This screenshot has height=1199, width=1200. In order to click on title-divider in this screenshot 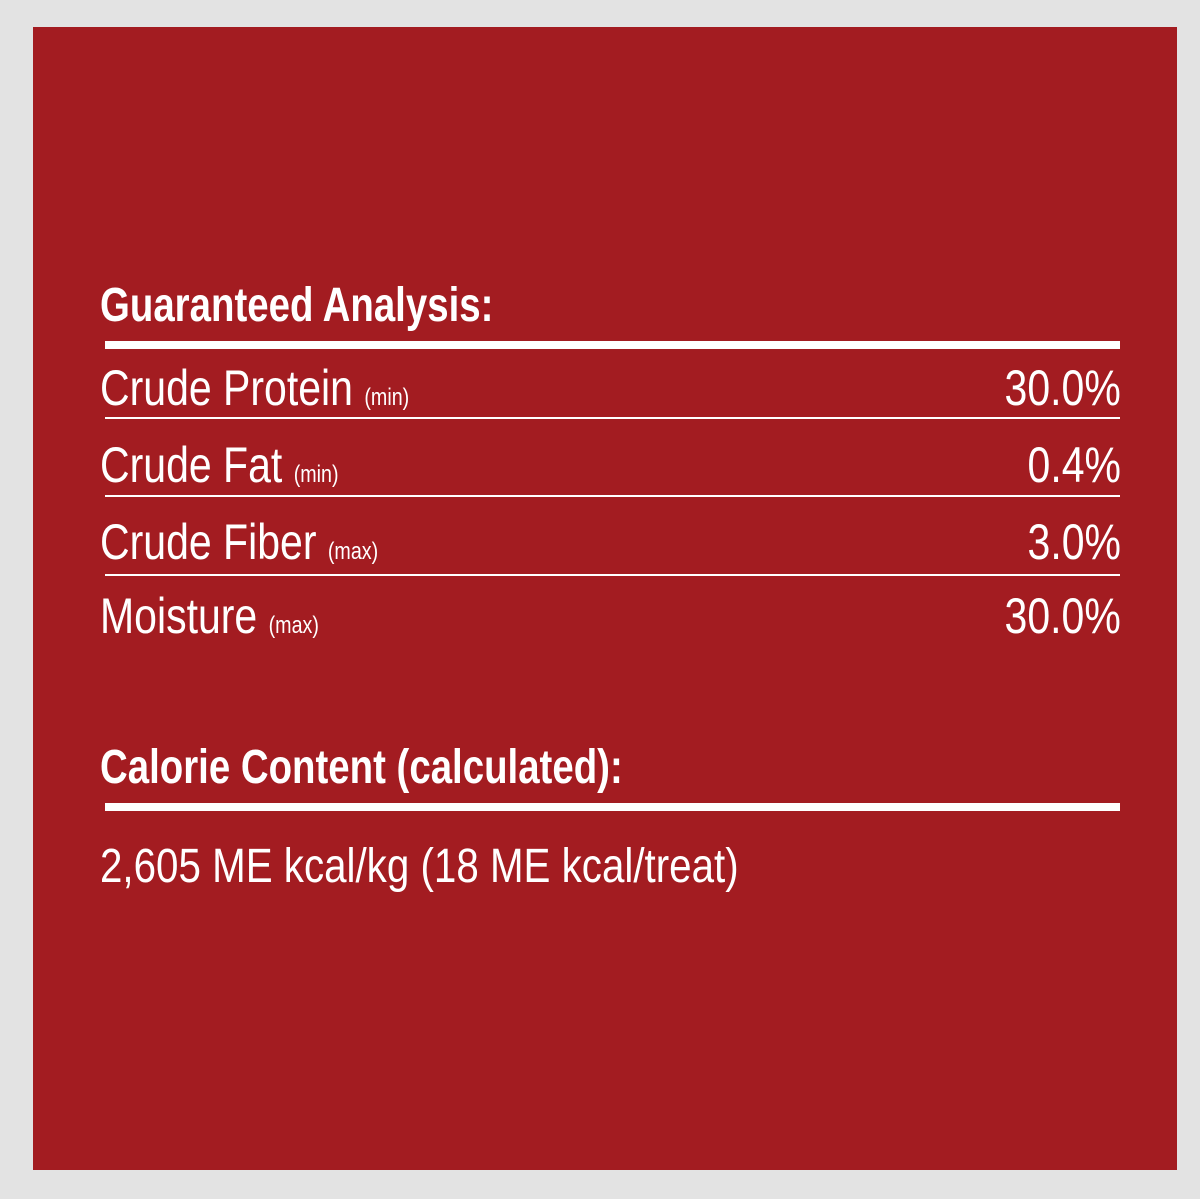, I will do `click(612, 345)`.